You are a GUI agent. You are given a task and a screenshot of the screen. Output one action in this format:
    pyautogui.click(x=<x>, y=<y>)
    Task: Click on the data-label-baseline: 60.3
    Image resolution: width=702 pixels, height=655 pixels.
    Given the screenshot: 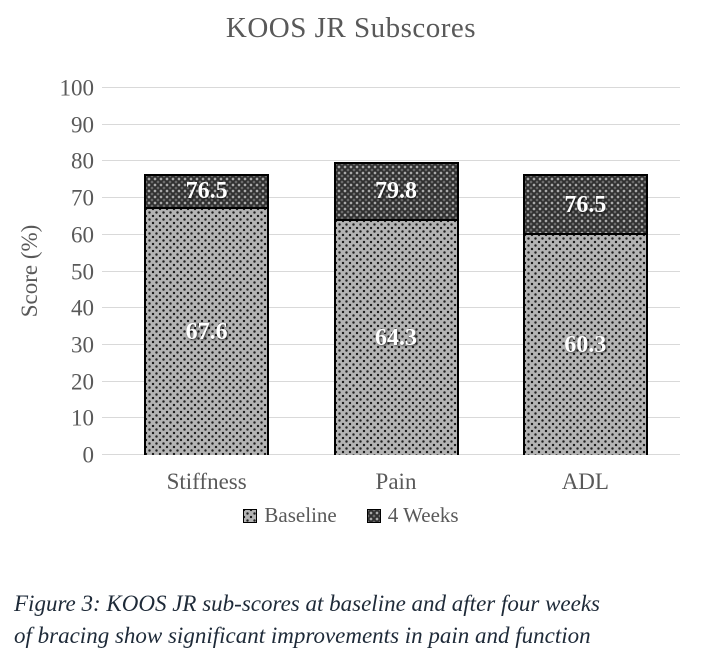 What is the action you would take?
    pyautogui.click(x=585, y=345)
    